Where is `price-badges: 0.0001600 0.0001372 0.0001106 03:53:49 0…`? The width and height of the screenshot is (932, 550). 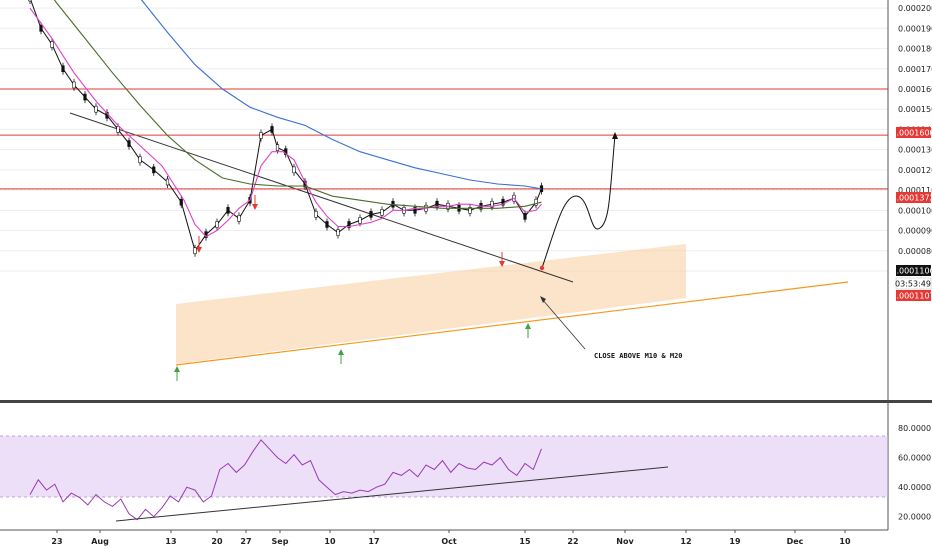
price-badges: 0.0001600 0.0001372 0.0001106 03:53:49 0… is located at coordinates (911, 214).